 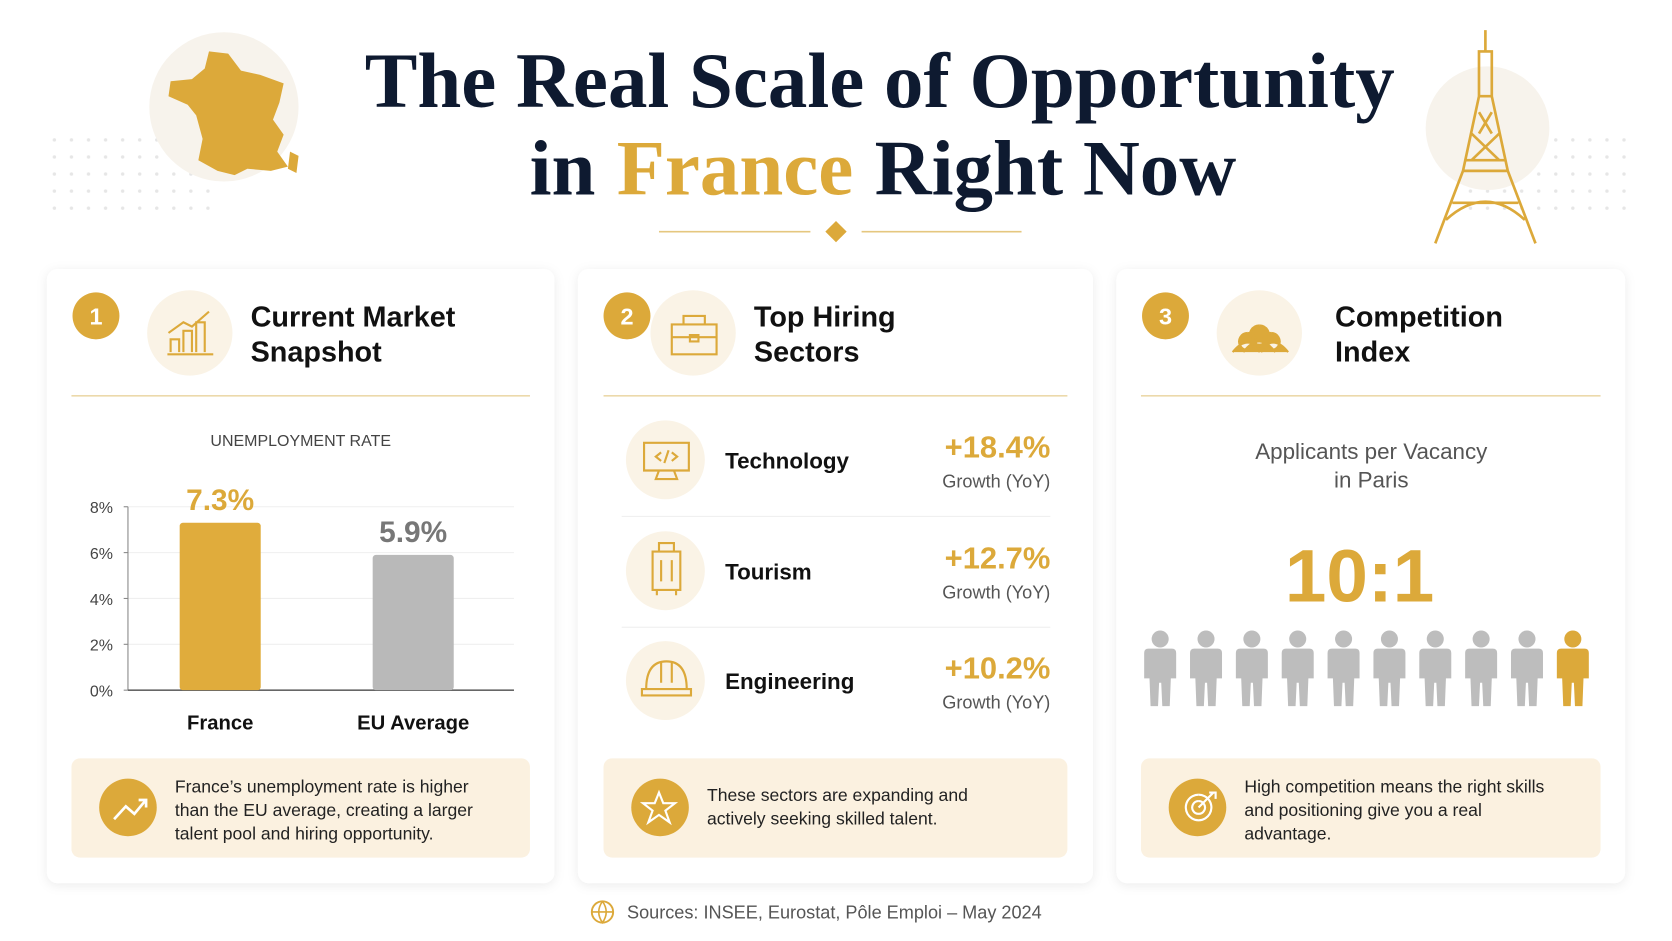 What do you see at coordinates (101, 692) in the screenshot?
I see `y-tick-label: 0%` at bounding box center [101, 692].